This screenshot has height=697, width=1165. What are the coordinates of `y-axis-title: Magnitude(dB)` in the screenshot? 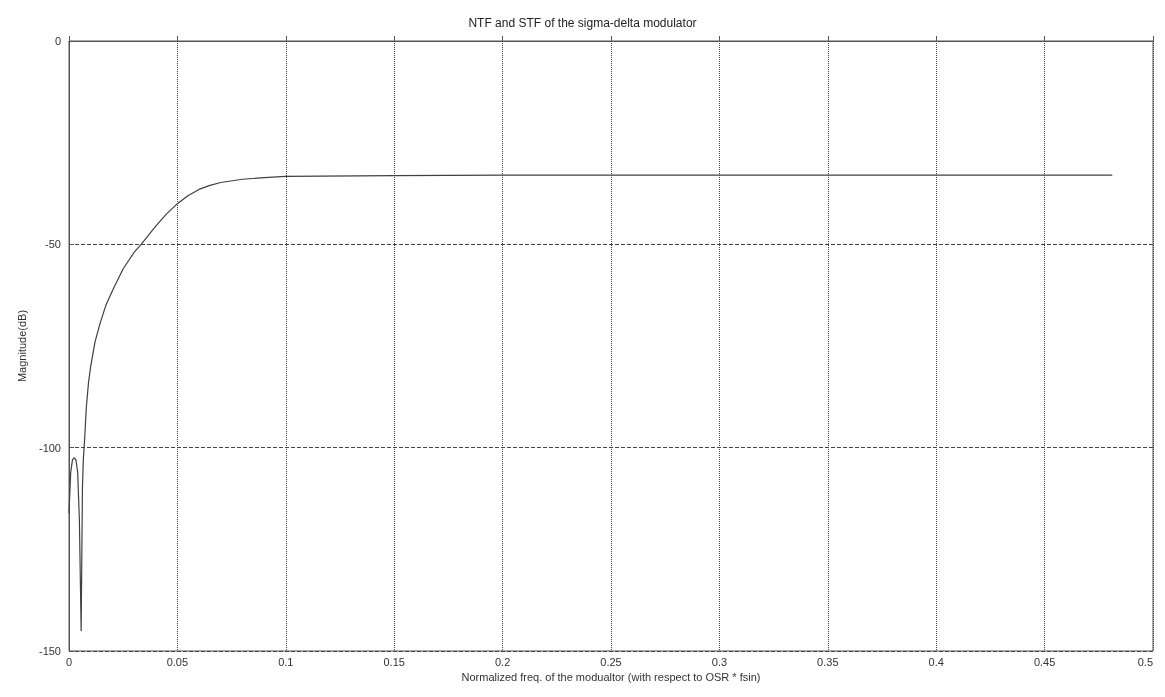 It's located at (21, 346).